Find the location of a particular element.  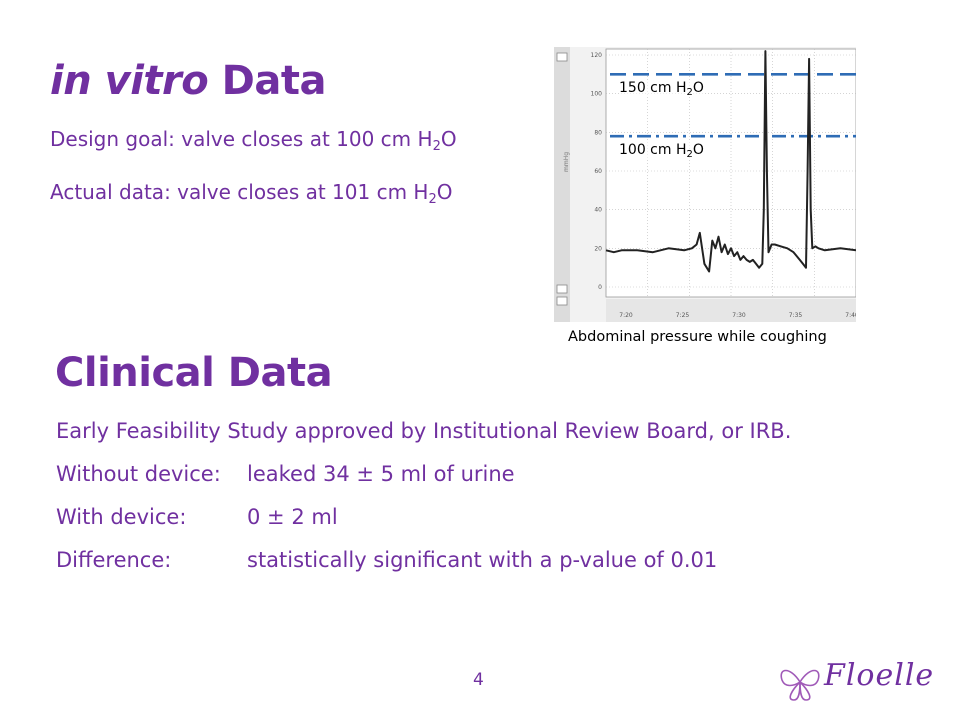

design-goal-line: Design goal: valve closes at 100 cm H2O is located at coordinates (253, 140).